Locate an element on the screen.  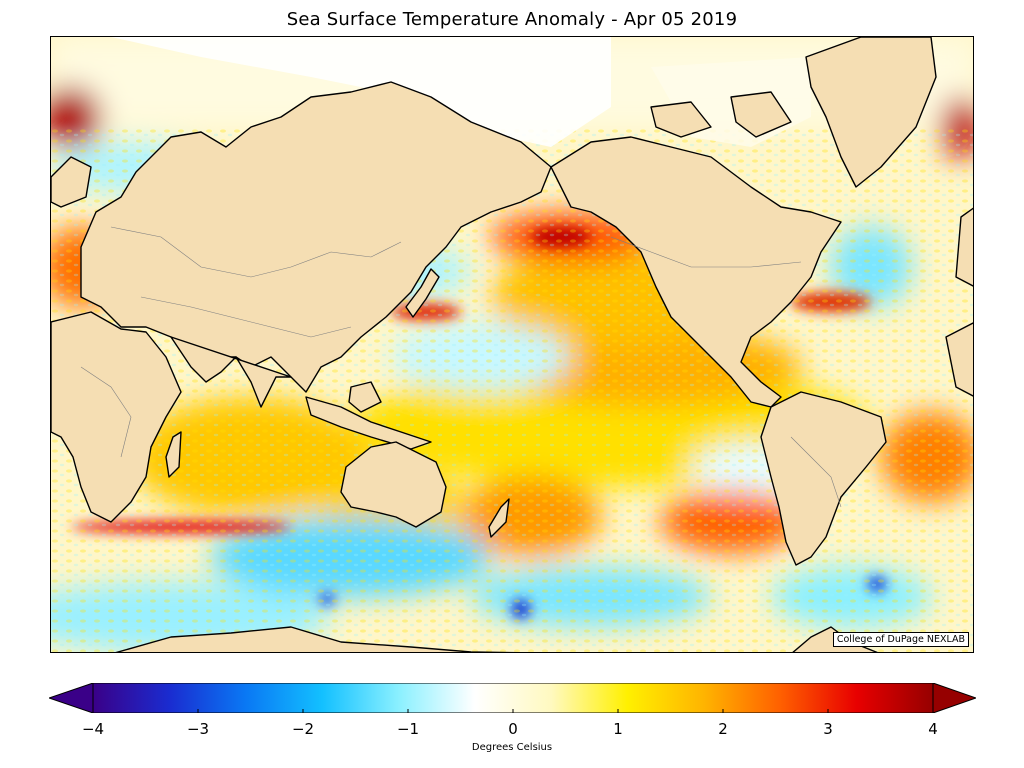
colorbar-tick-label: −4 is located at coordinates (93, 729).